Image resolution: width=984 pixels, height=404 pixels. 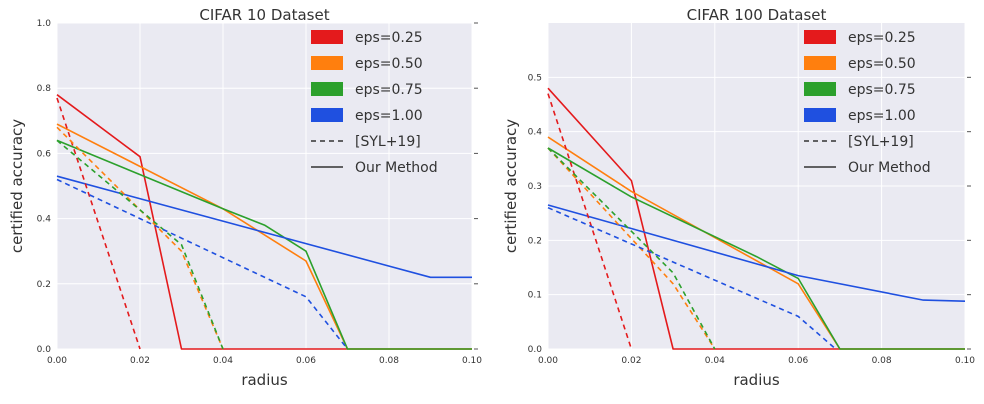 What do you see at coordinates (98, 223) in the screenshot?
I see `series-line-eps-0.25-syl19` at bounding box center [98, 223].